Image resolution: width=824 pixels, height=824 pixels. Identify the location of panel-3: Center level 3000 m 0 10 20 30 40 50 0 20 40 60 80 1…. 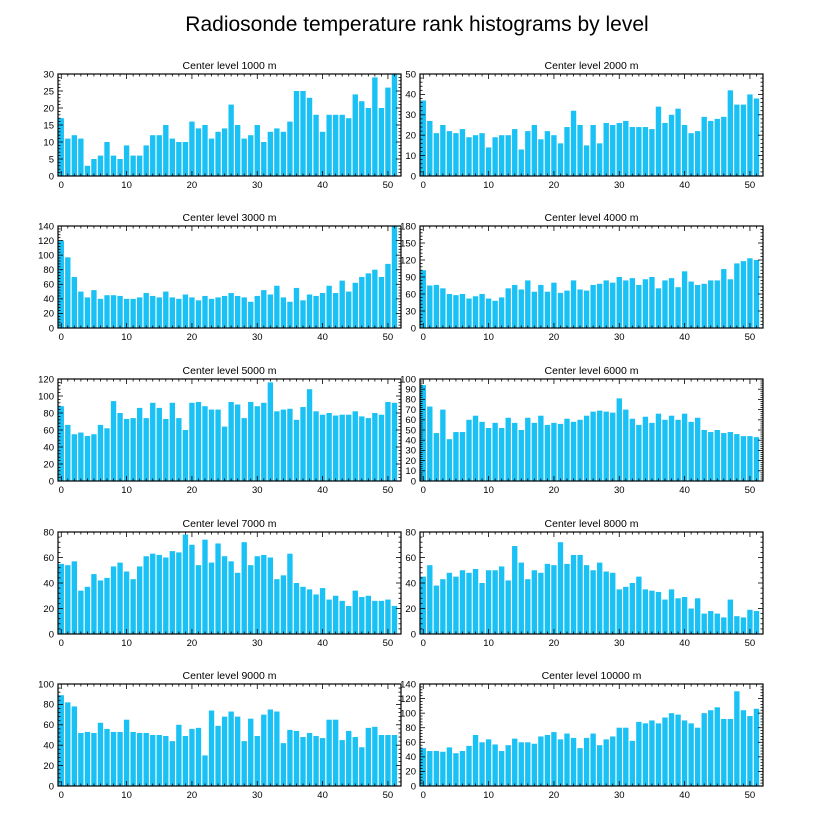
(220, 277).